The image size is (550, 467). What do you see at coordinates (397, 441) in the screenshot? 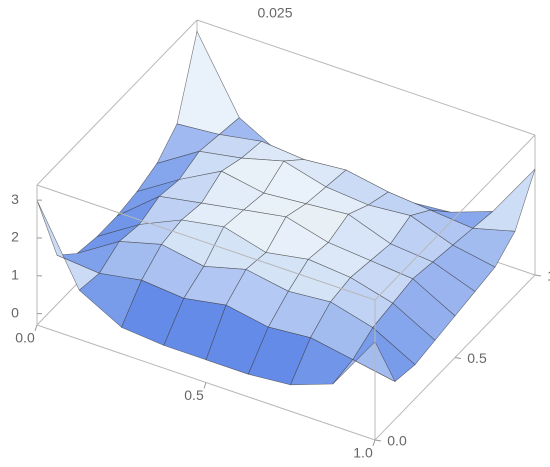
I see `y-tick-label: 0.0` at bounding box center [397, 441].